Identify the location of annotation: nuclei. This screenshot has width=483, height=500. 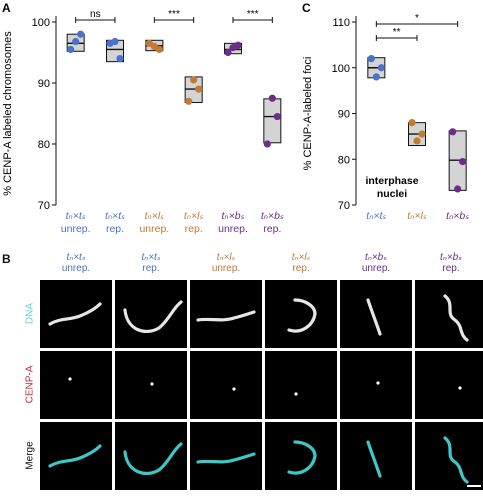
(392, 194).